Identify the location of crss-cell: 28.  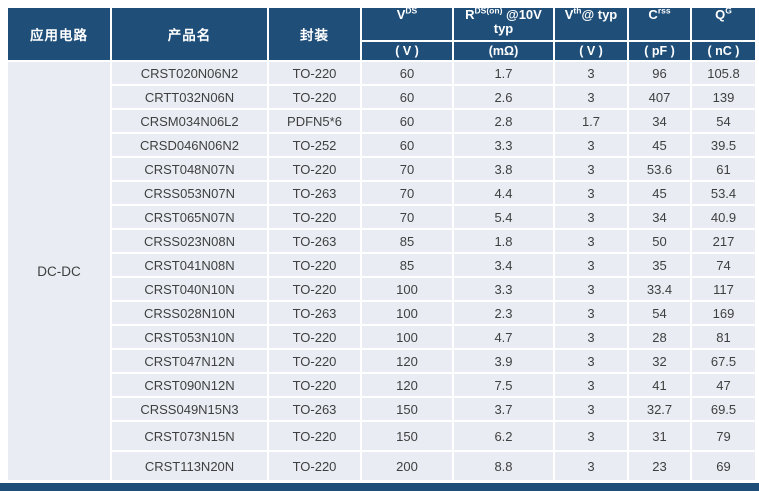
(659, 337).